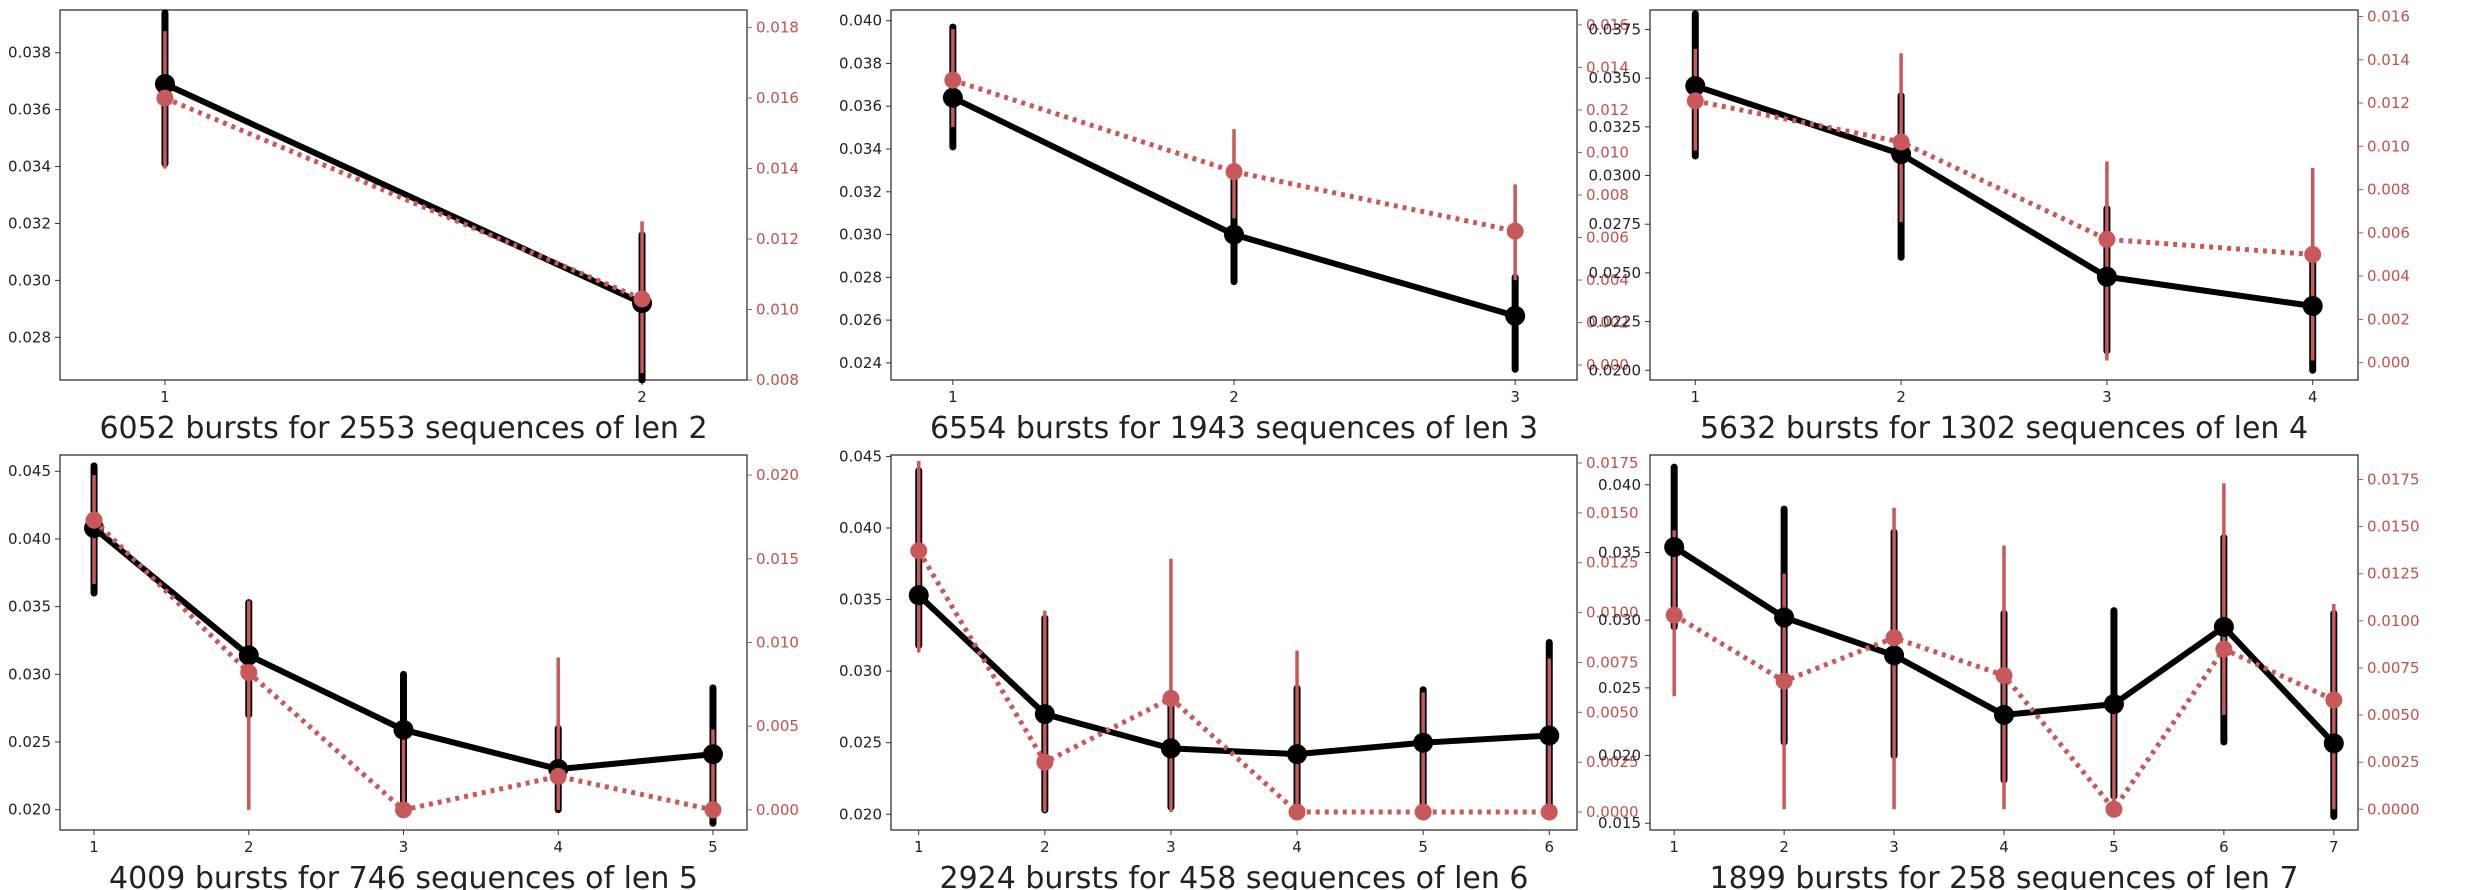 The image size is (2472, 890). I want to click on right-tick-label: 0.015, so click(777, 559).